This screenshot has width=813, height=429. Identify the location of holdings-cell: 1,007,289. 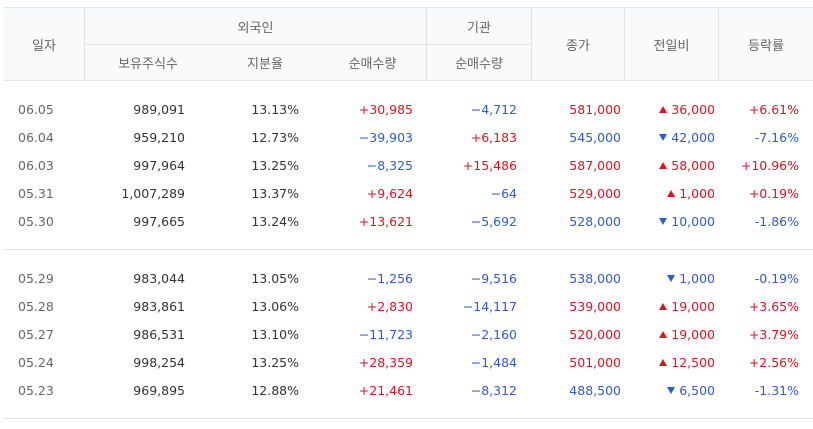
(153, 193).